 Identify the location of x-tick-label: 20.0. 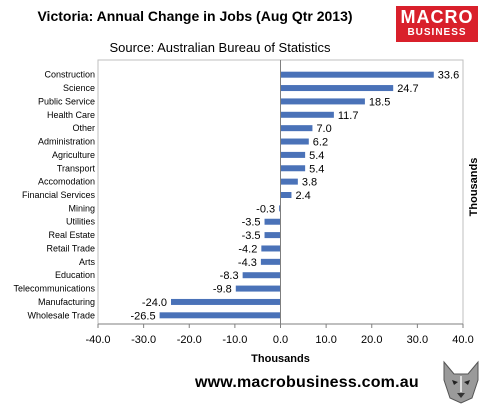
(371, 340).